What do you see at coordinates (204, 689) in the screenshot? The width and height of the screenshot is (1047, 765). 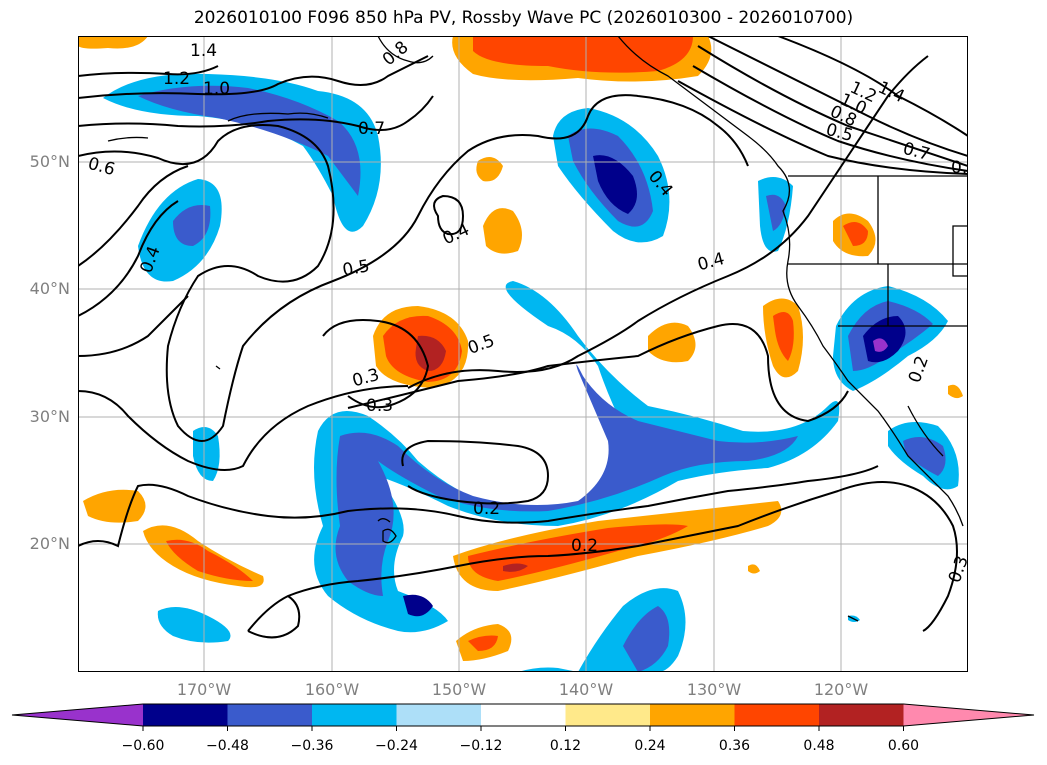 I see `lon-label-170w: 170°W` at bounding box center [204, 689].